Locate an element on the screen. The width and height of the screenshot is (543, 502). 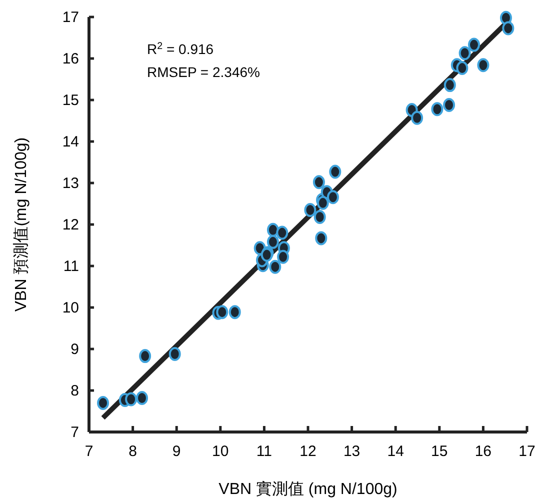
annotation: RMSEP = 2.346% is located at coordinates (203, 72).